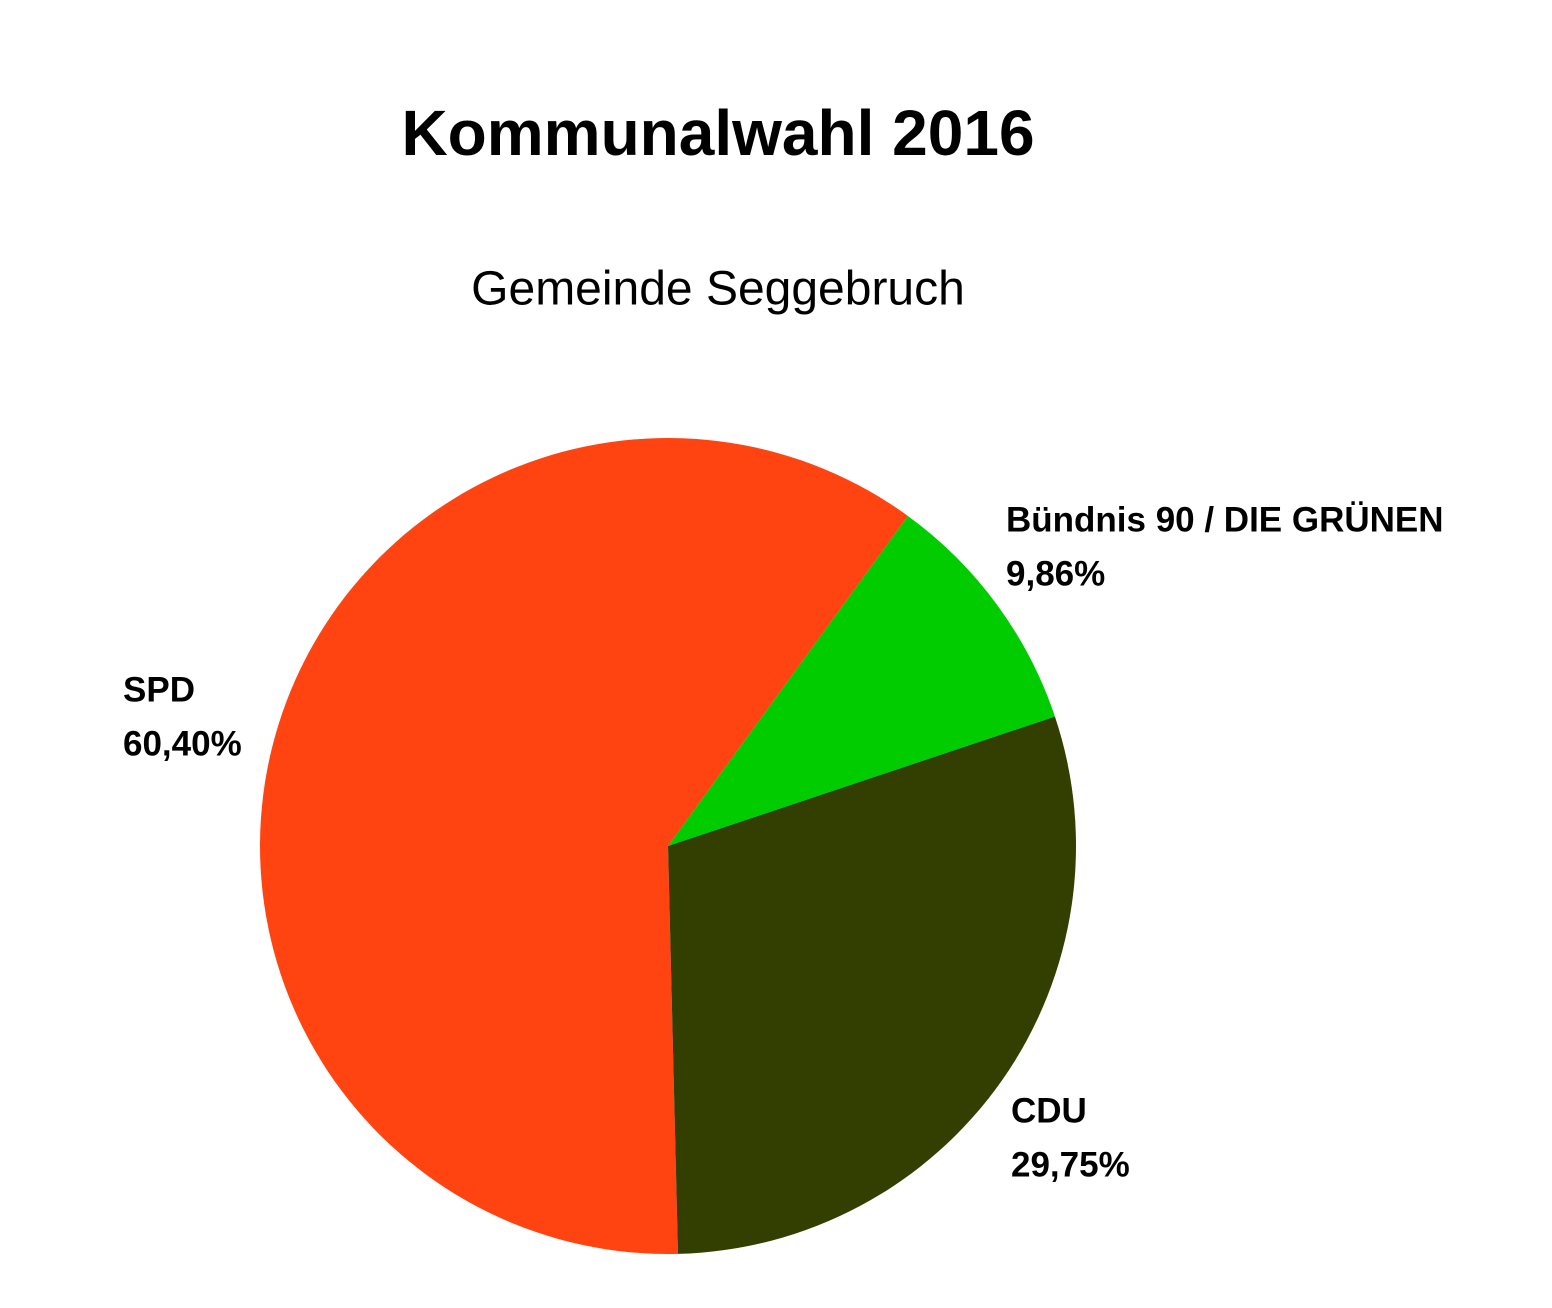 Image resolution: width=1552 pixels, height=1308 pixels. Describe the element at coordinates (159, 689) in the screenshot. I see `slice-label: SPD` at that location.